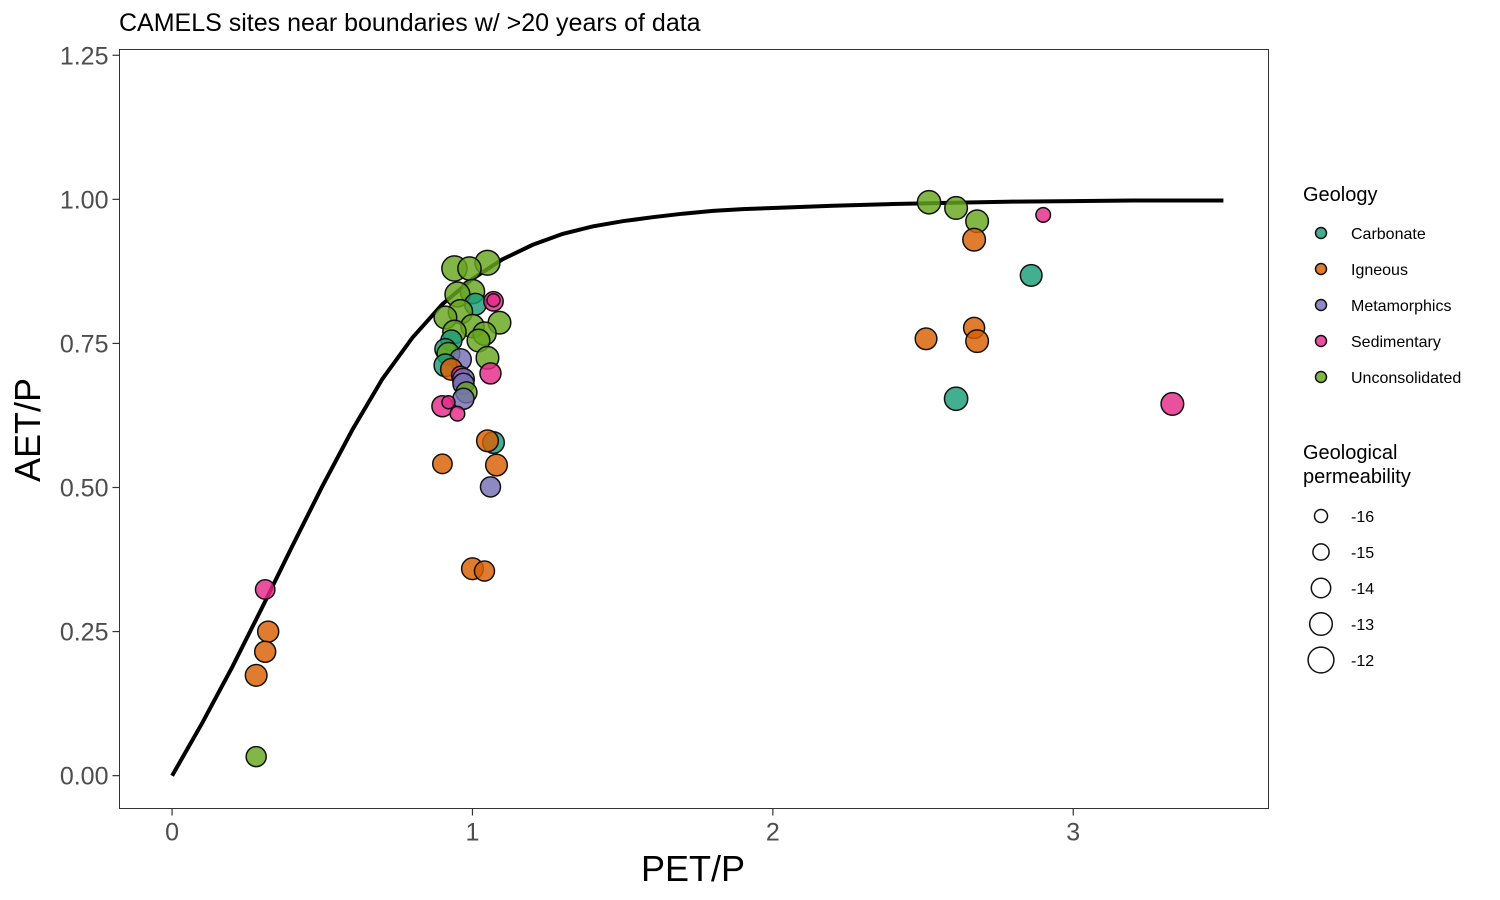 This screenshot has height=900, width=1500. Describe the element at coordinates (1357, 477) in the screenshot. I see `permeability-legend-title-line-2: permeability` at that location.